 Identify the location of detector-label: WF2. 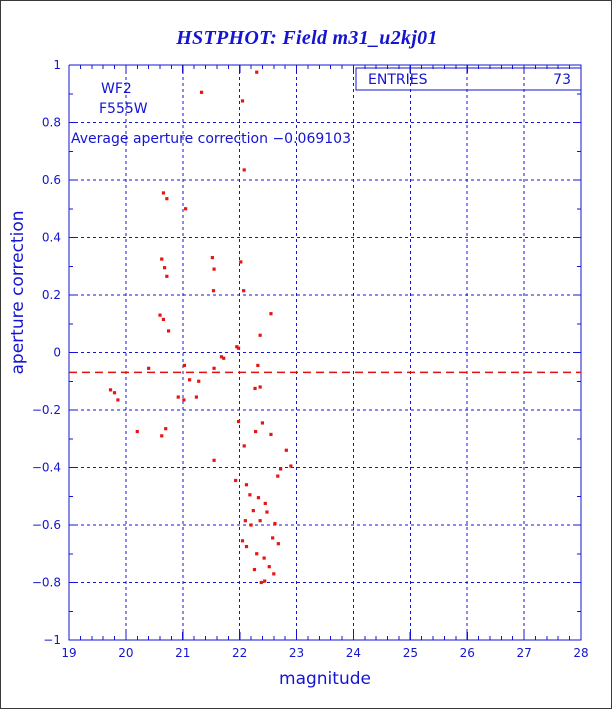
(116, 89).